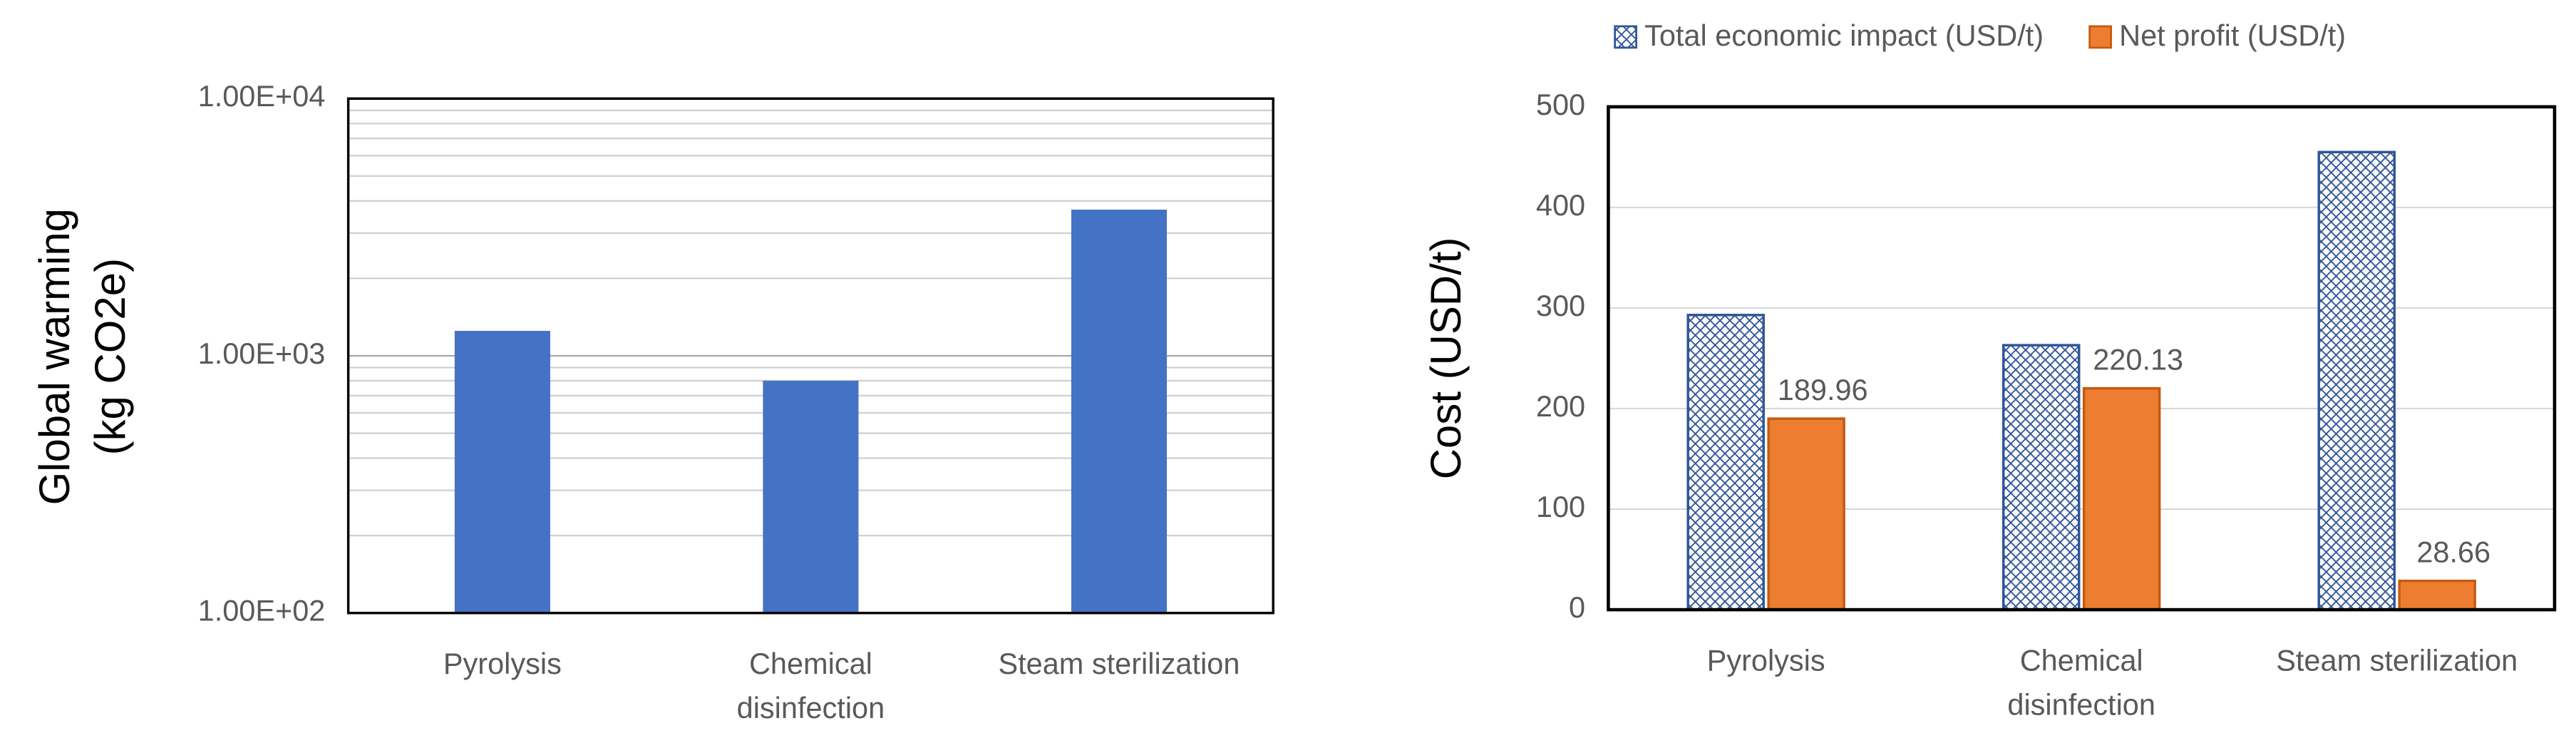 Image resolution: width=2576 pixels, height=738 pixels. What do you see at coordinates (1823, 389) in the screenshot?
I see `data-label: 189.96` at bounding box center [1823, 389].